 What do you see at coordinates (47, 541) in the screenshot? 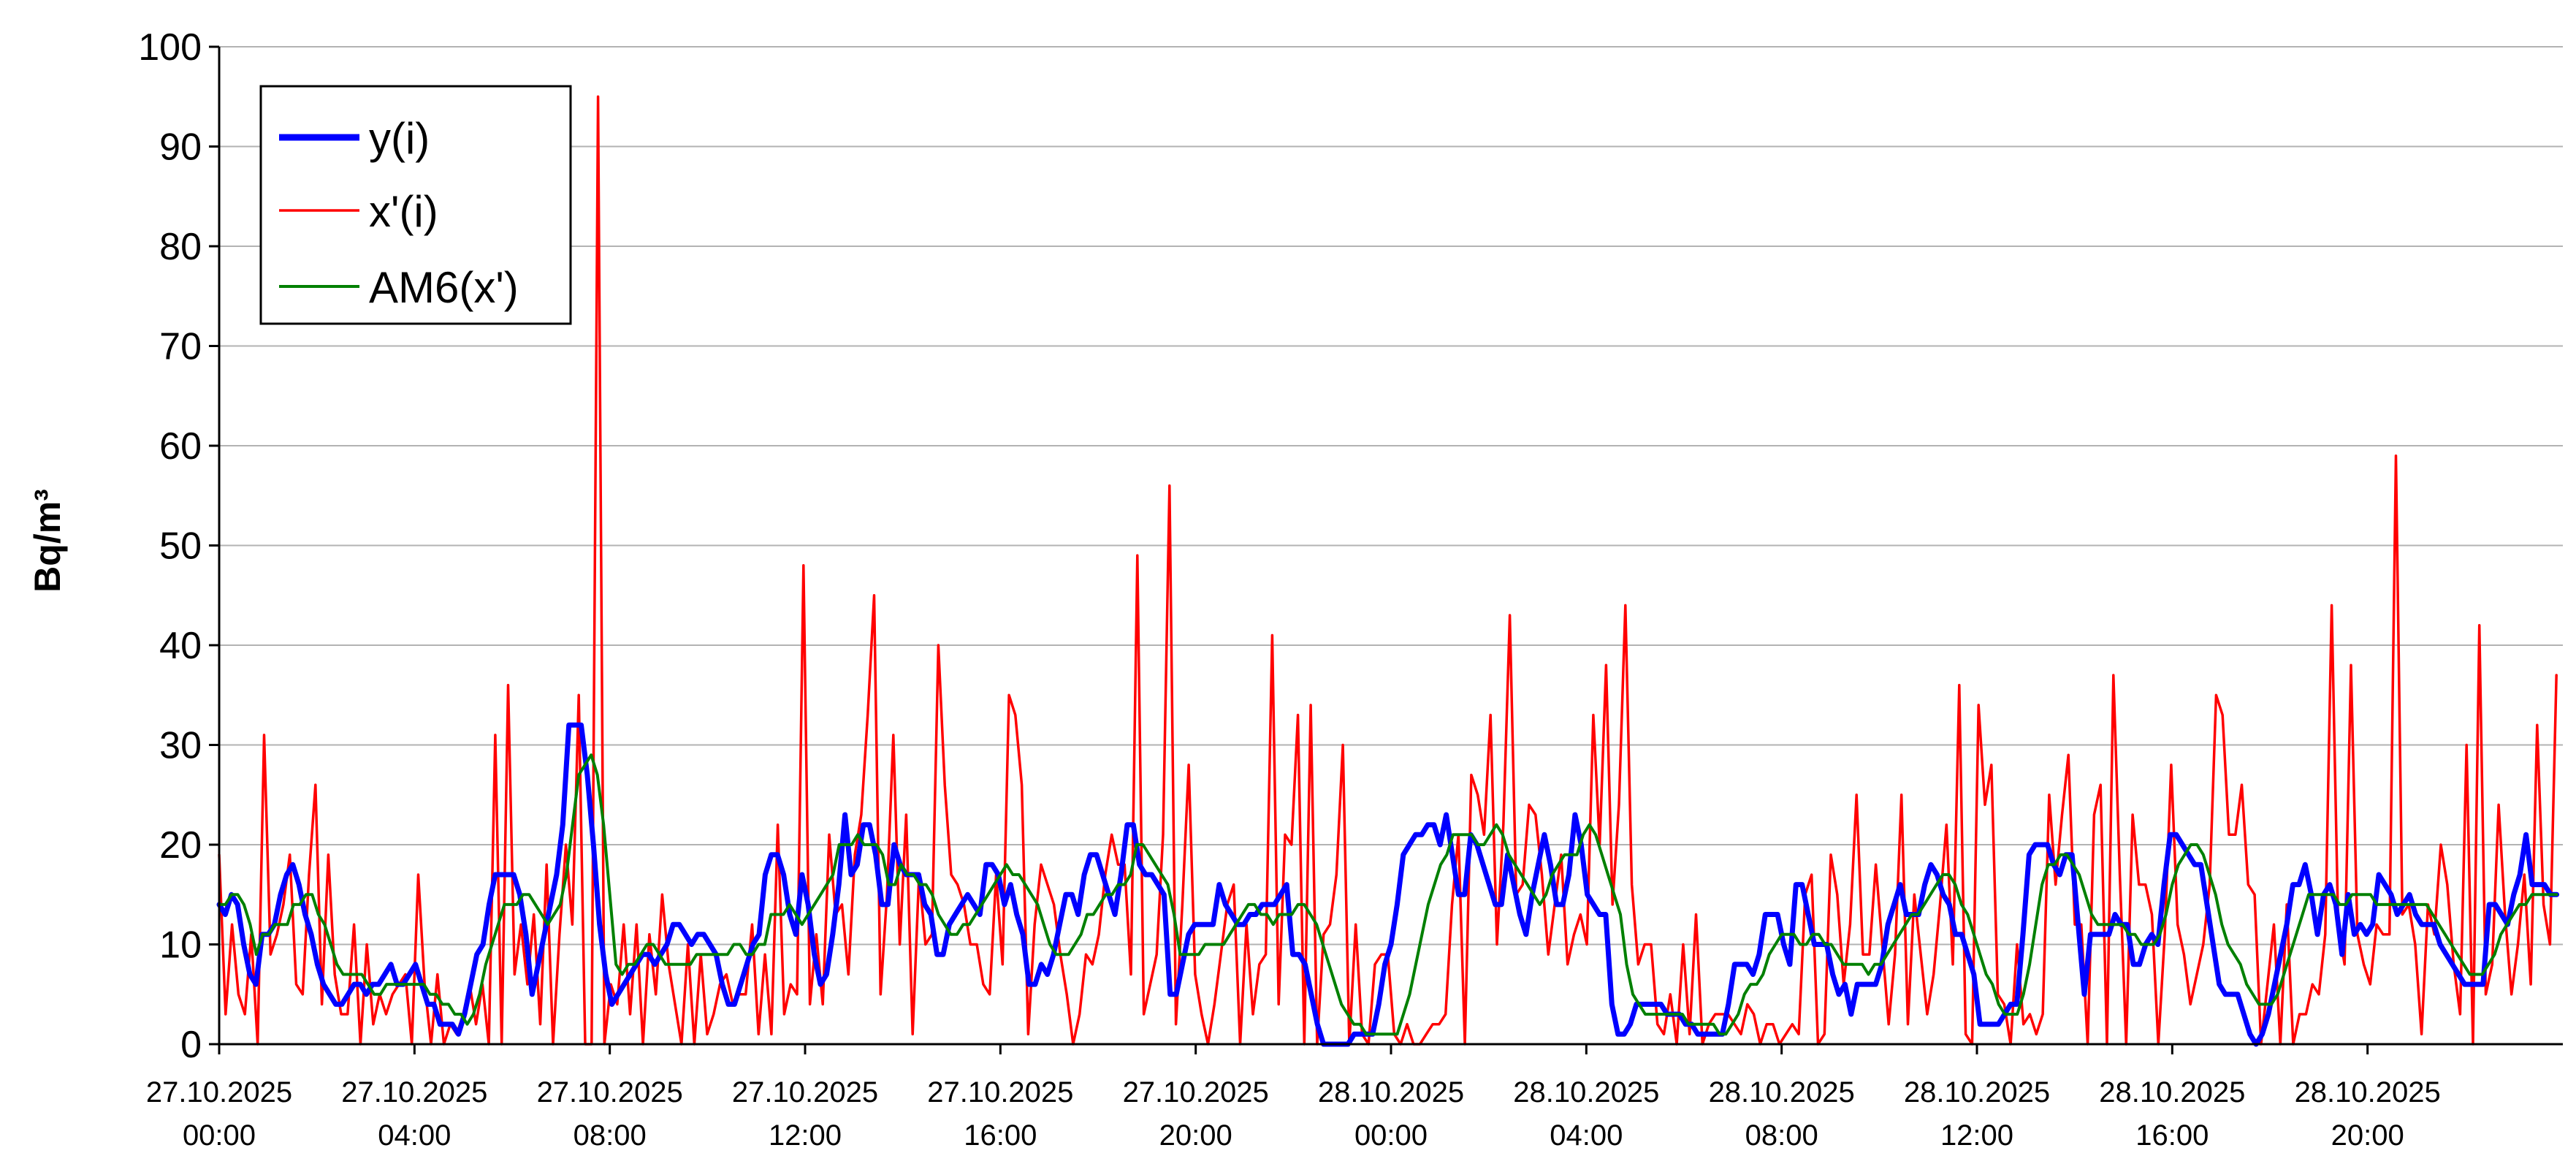
I see `y-axis-label: Bq/m³` at bounding box center [47, 541].